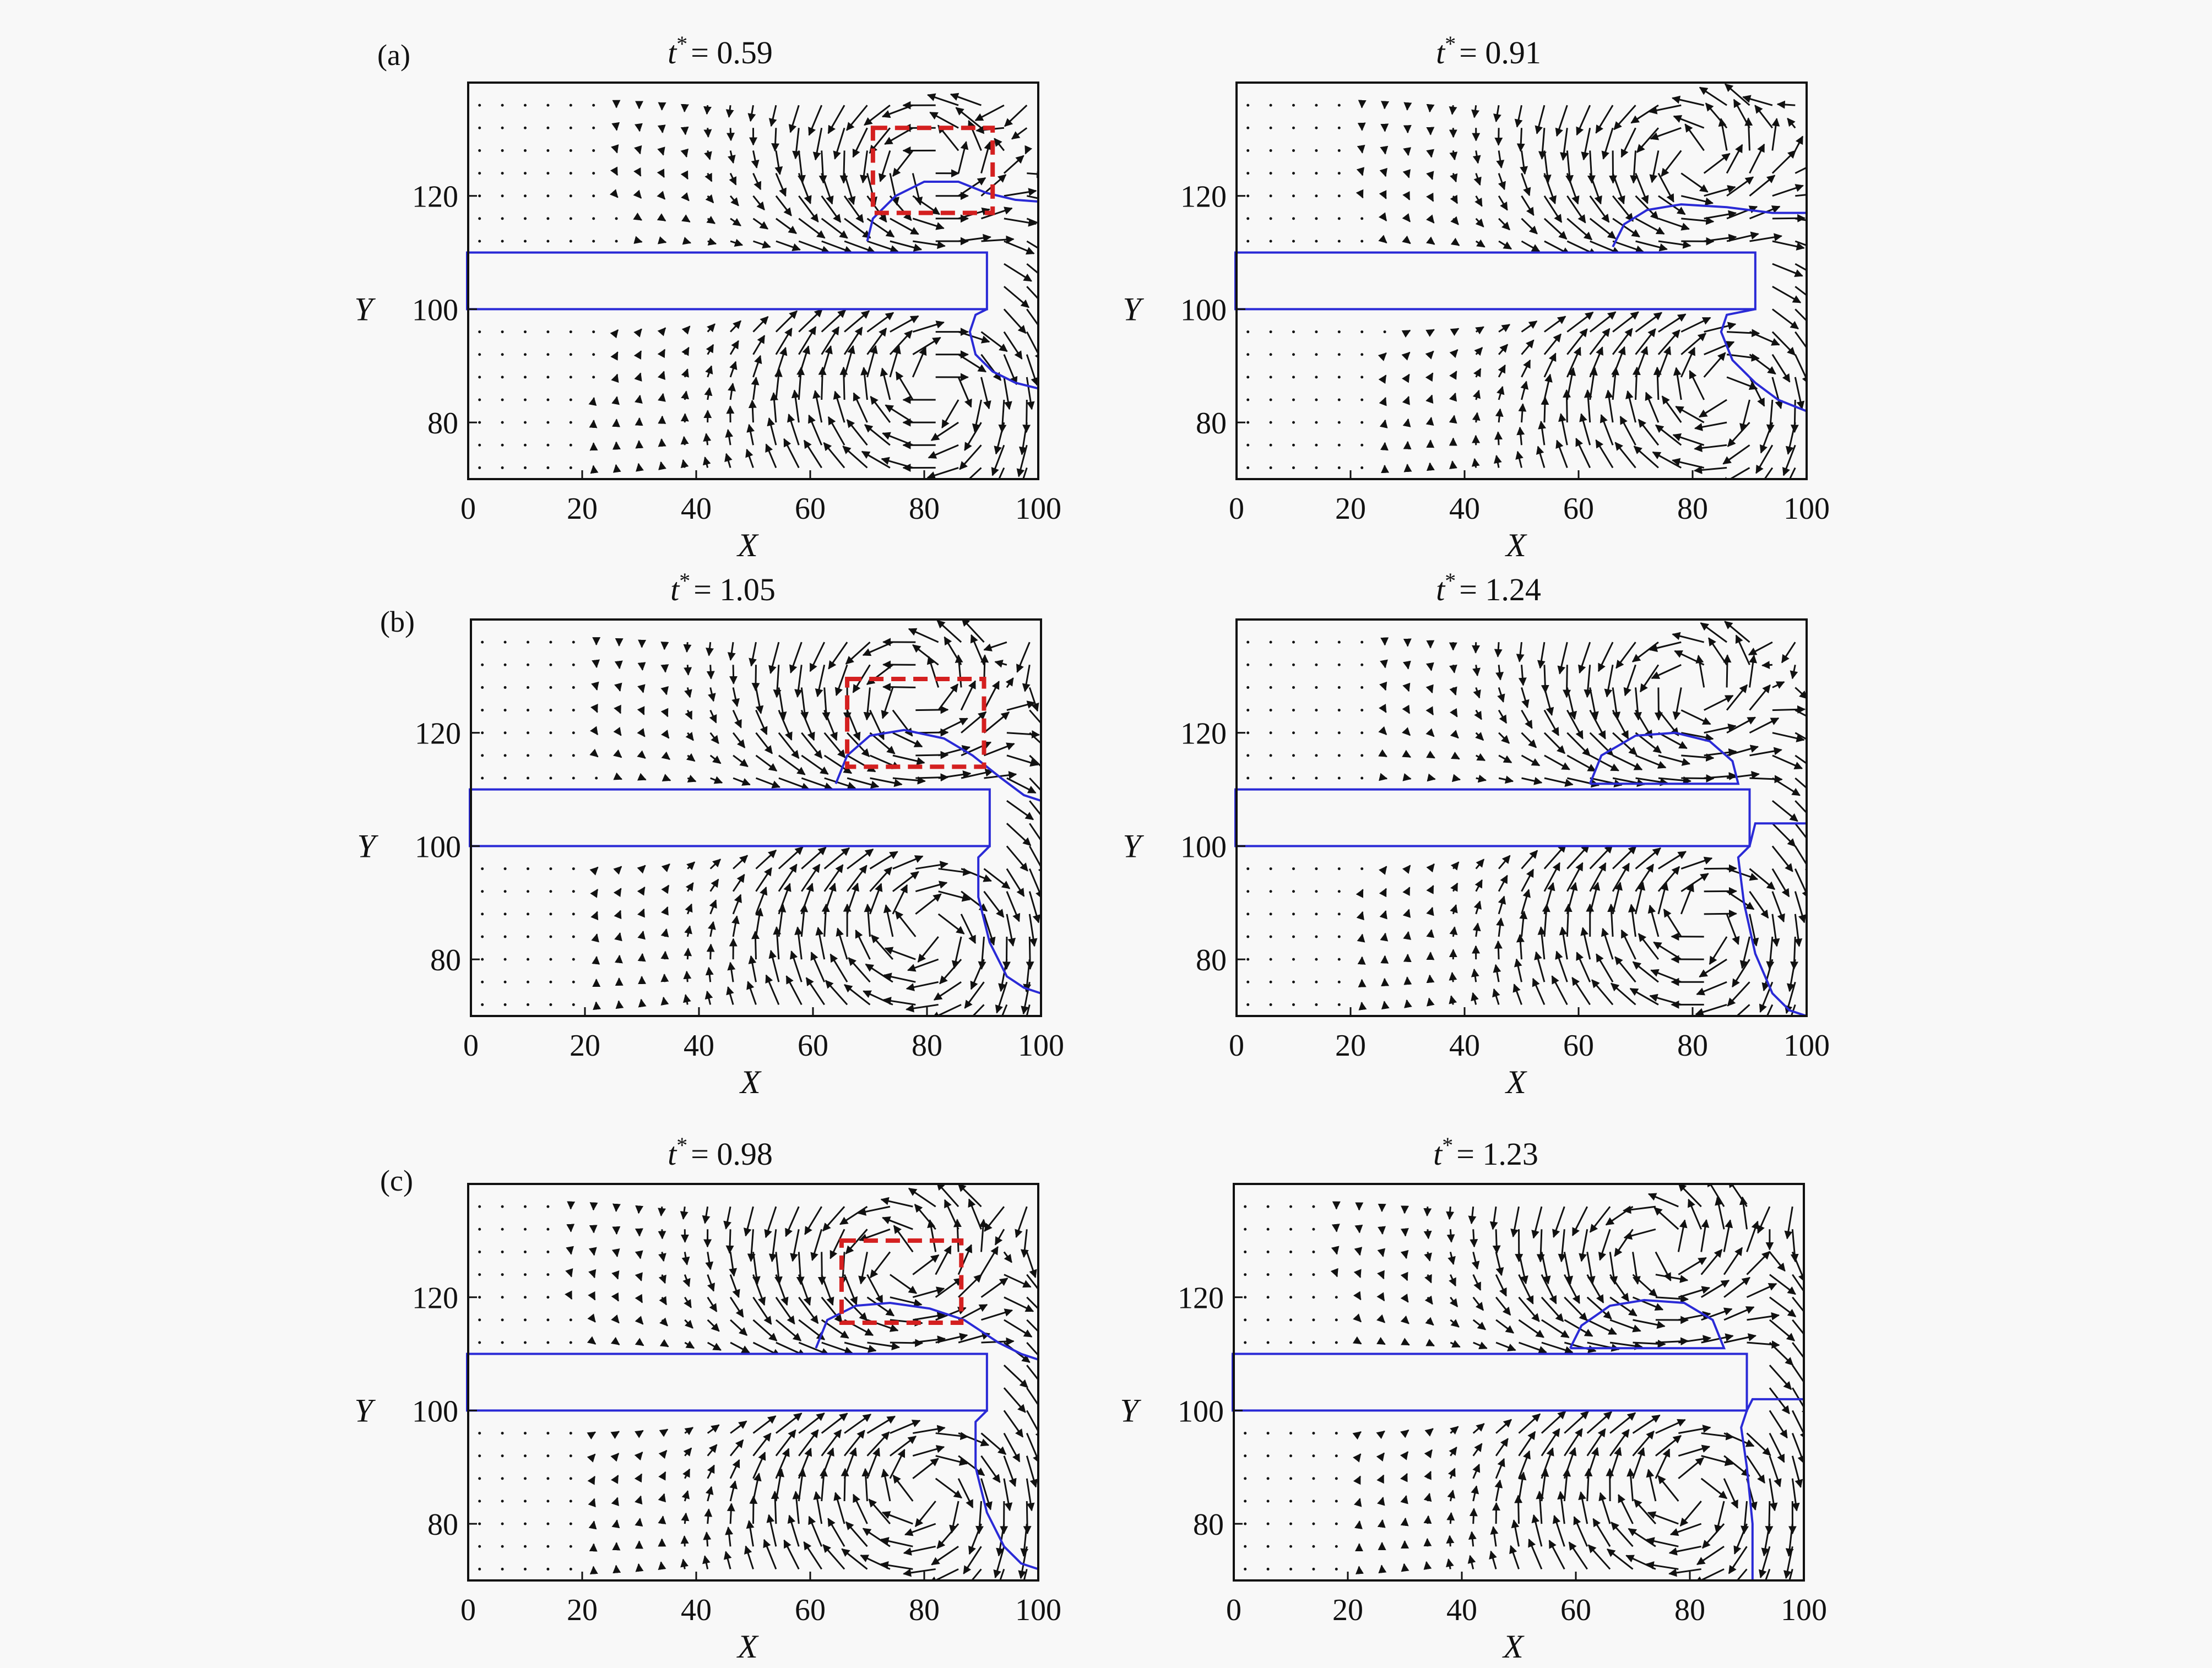 Image resolution: width=2212 pixels, height=1668 pixels. I want to click on y-axis-label: Y, so click(367, 846).